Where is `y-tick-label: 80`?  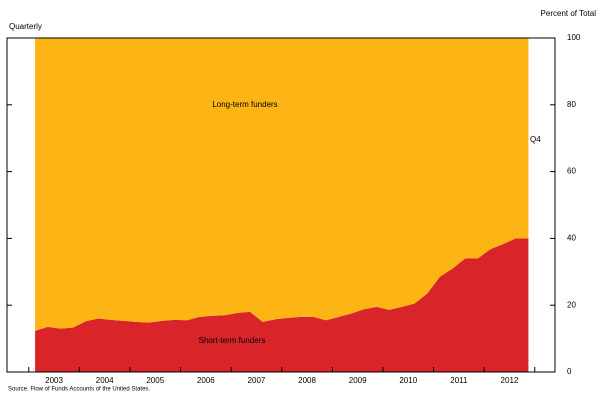
y-tick-label: 80 is located at coordinates (571, 104).